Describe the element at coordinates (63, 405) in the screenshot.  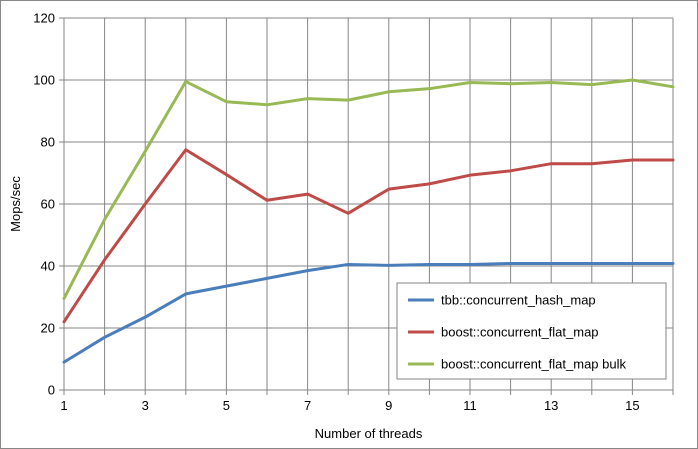
I see `x-tick-label: 1` at that location.